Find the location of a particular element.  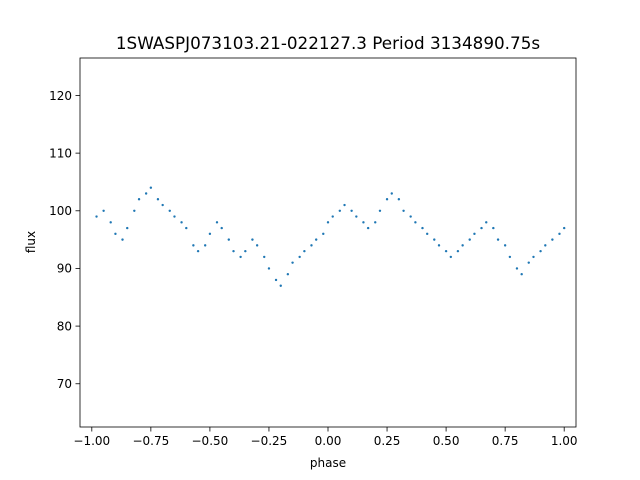

y-tick-label: 70 is located at coordinates (64, 384).